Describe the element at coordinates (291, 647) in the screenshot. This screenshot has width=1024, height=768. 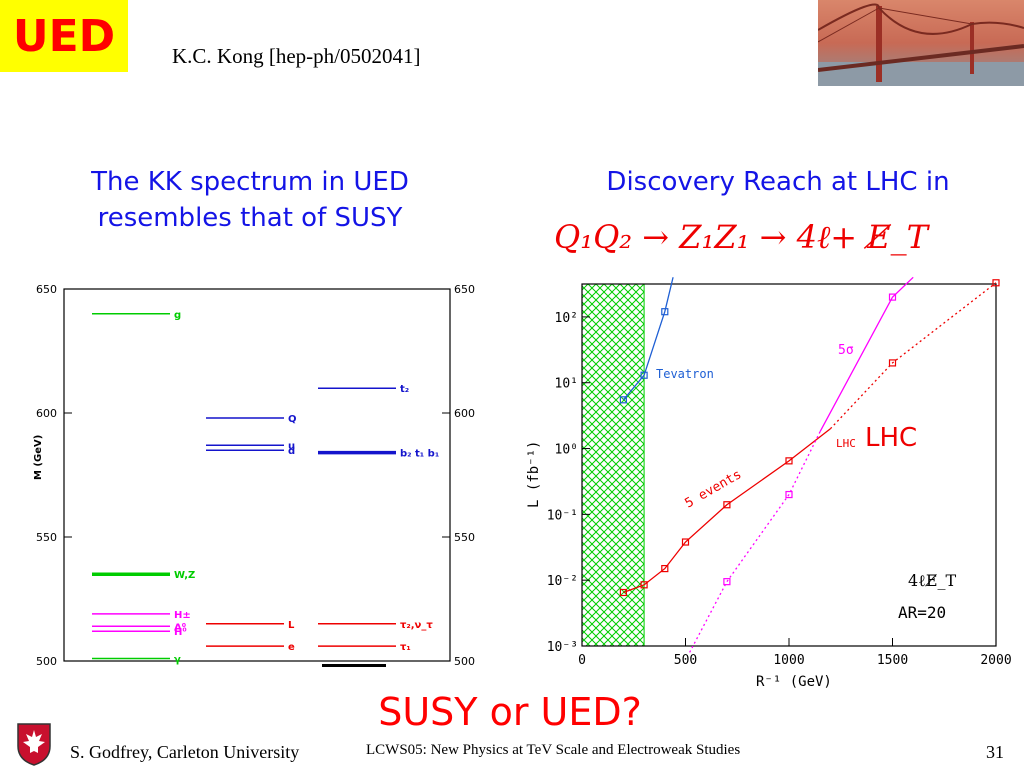
I see `spectrum-level-label: e` at that location.